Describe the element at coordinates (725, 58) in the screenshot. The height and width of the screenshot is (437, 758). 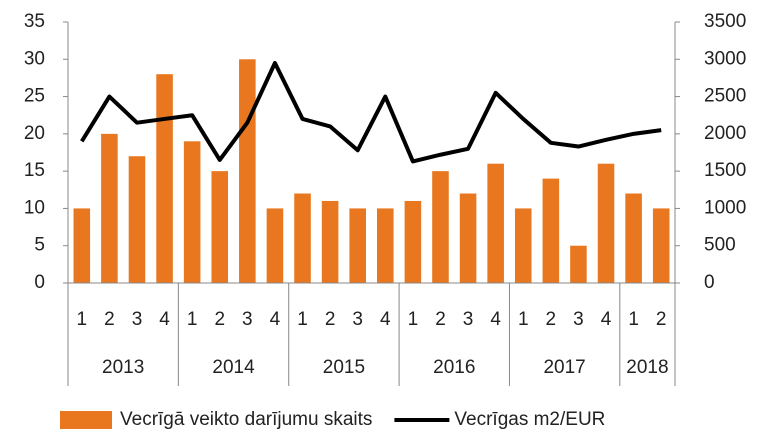
I see `y2-tick-label: 3000` at that location.